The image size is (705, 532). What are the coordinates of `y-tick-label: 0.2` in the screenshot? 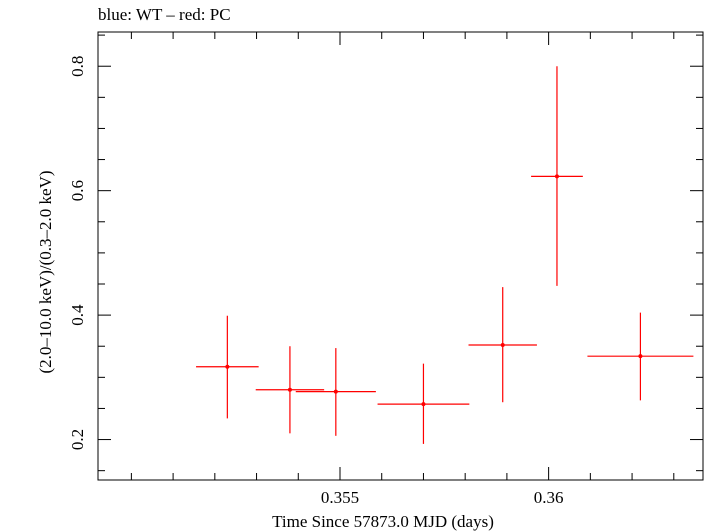 It's located at (77, 439).